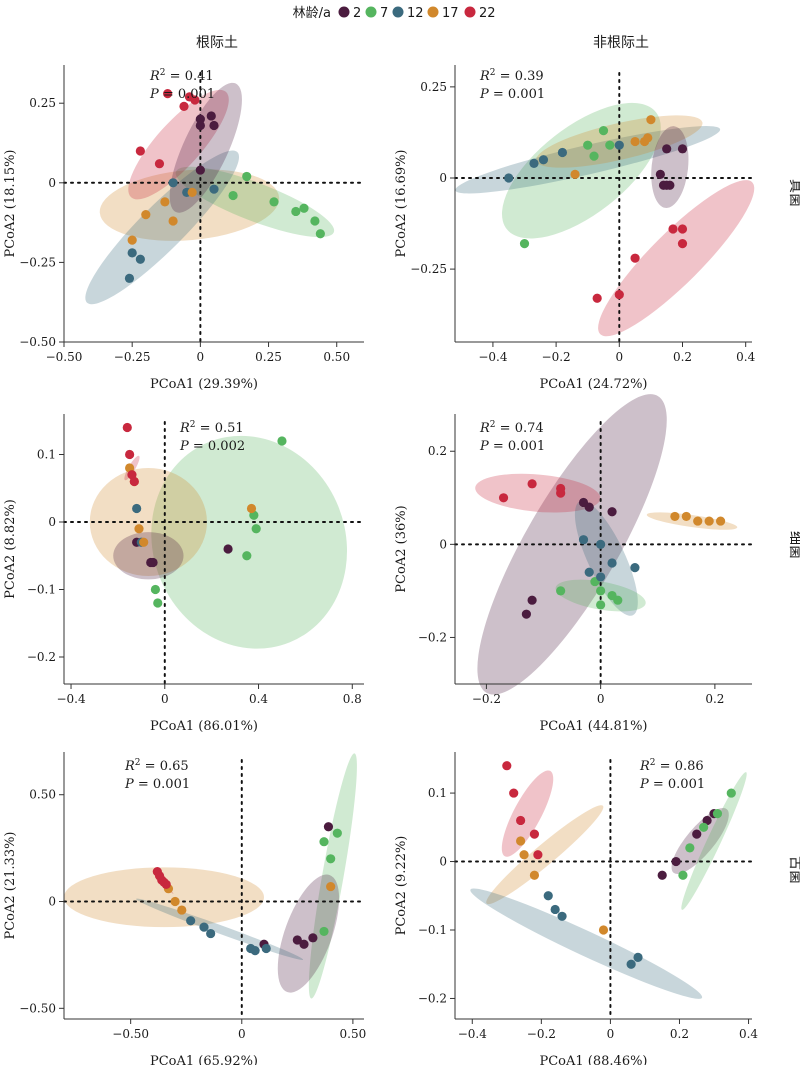 Image resolution: width=800 pixels, height=1065 pixels. I want to click on p-value-label: P = 0.002, so click(212, 446).